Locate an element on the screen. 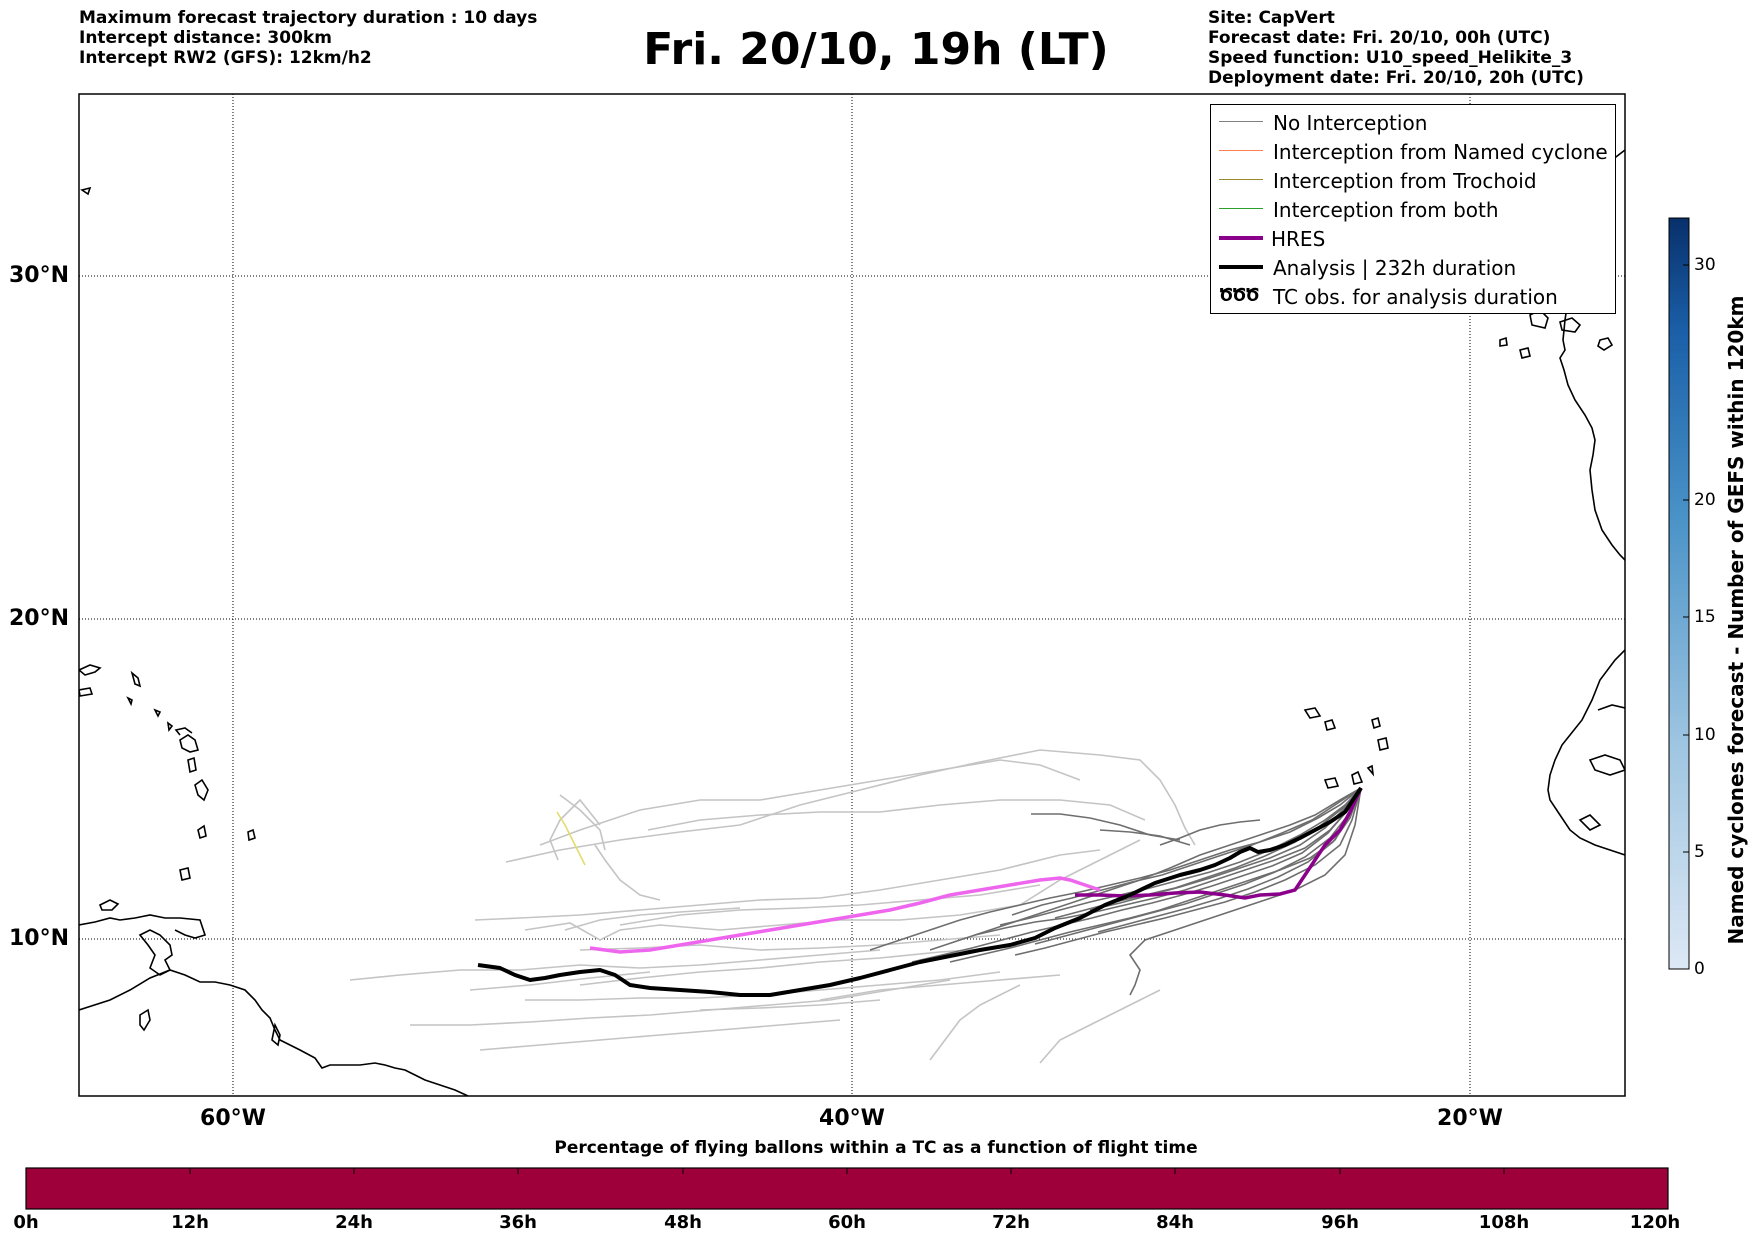 The width and height of the screenshot is (1752, 1241). tc-time-colorbar is located at coordinates (847, 1188).